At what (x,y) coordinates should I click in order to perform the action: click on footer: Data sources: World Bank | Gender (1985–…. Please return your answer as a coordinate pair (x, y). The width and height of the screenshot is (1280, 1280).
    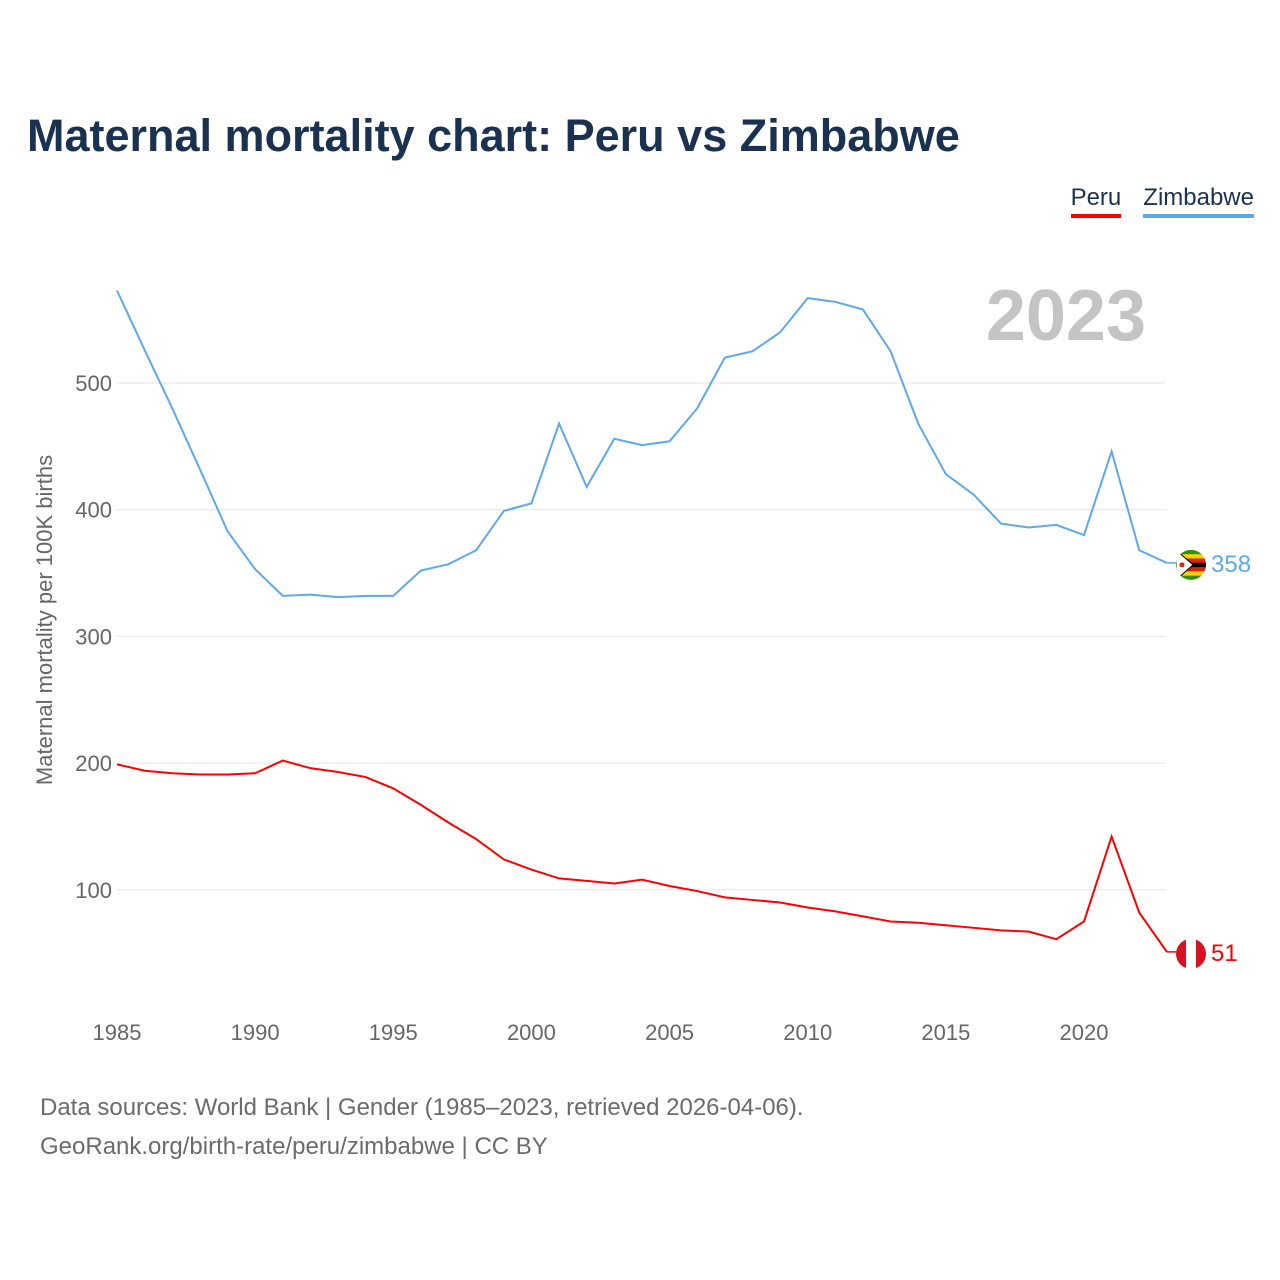
    Looking at the image, I should click on (422, 1127).